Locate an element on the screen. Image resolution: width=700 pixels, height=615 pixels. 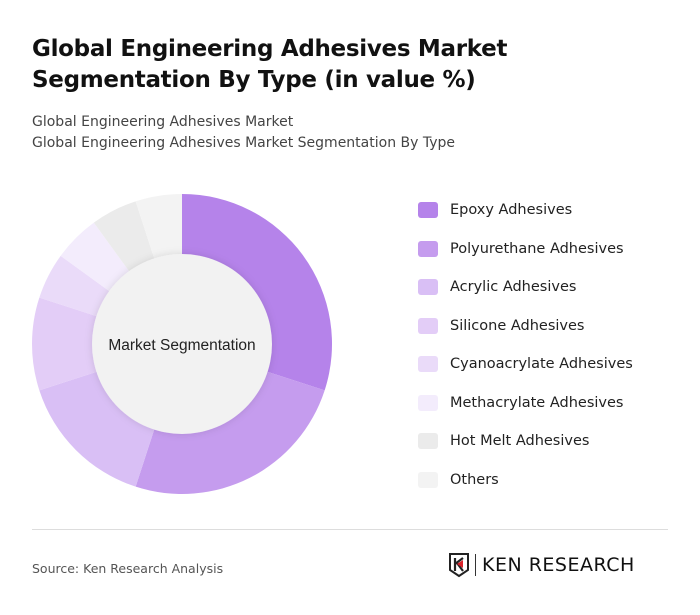
slice-methacrylate-adhesives is located at coordinates (95, 257).